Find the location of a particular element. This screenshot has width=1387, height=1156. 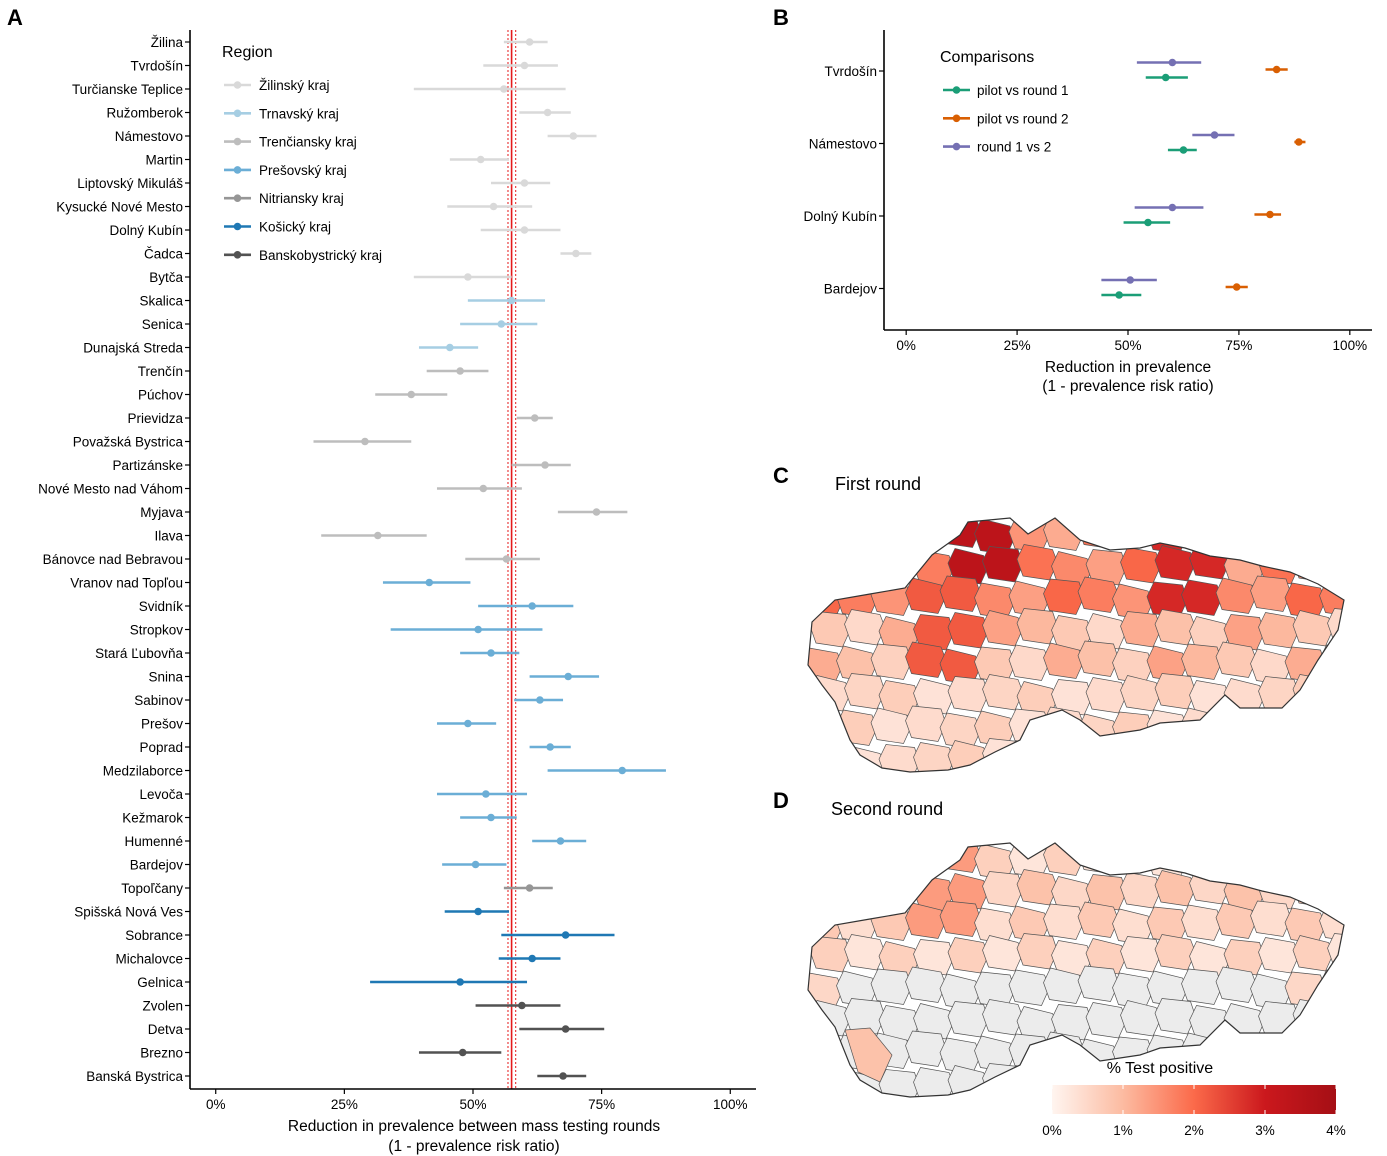

a-y-label-partizanske: Partizánske is located at coordinates (147, 465).